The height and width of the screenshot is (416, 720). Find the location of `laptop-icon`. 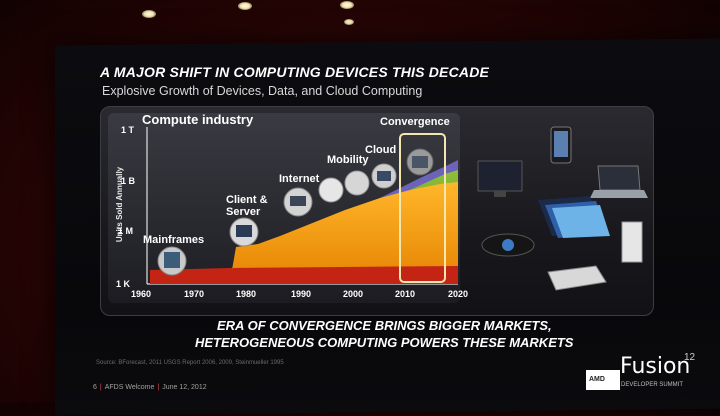

laptop-icon is located at coordinates (298, 201).